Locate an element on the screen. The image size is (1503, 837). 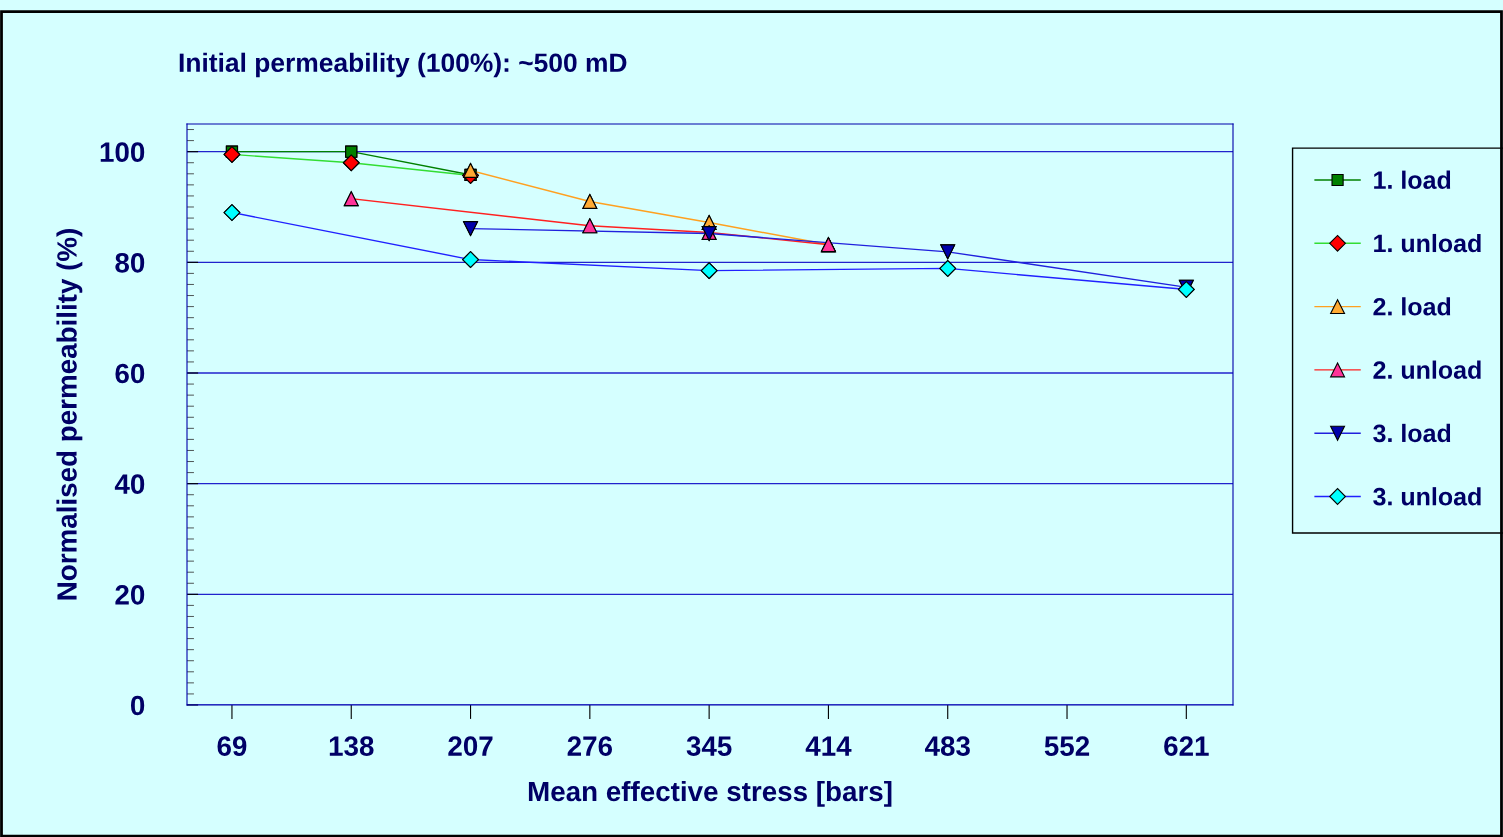
y-tick-label: 100 is located at coordinates (122, 152).